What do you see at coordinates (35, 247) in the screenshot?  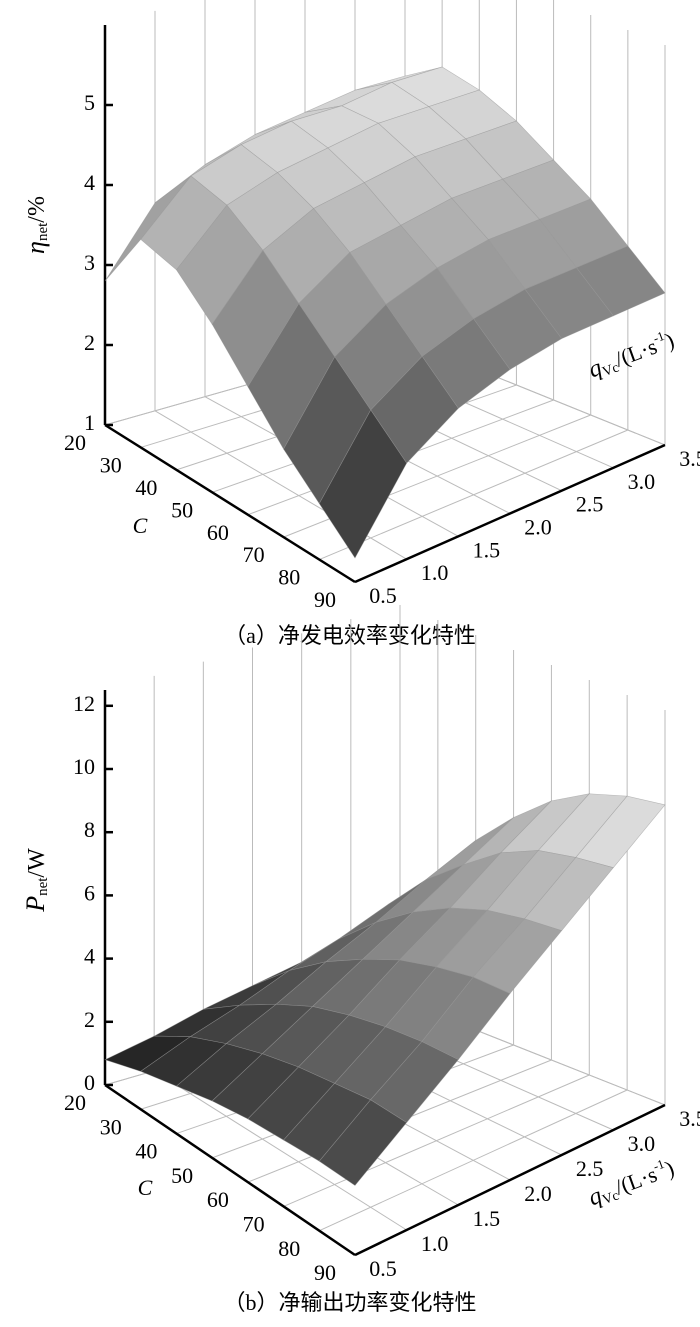 I see `z-label-symbol: η` at bounding box center [35, 247].